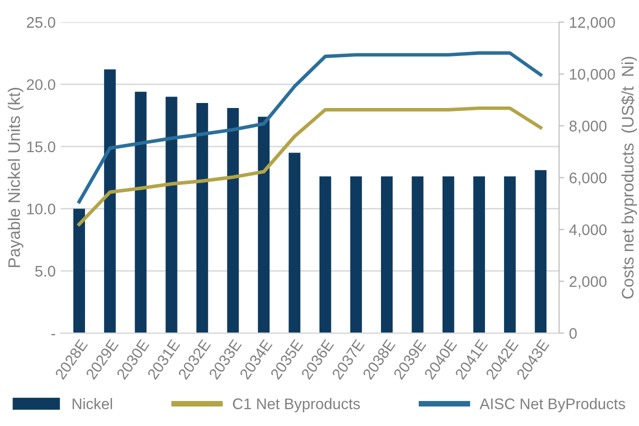  What do you see at coordinates (41, 209) in the screenshot?
I see `y-tick-label: 10.0` at bounding box center [41, 209].